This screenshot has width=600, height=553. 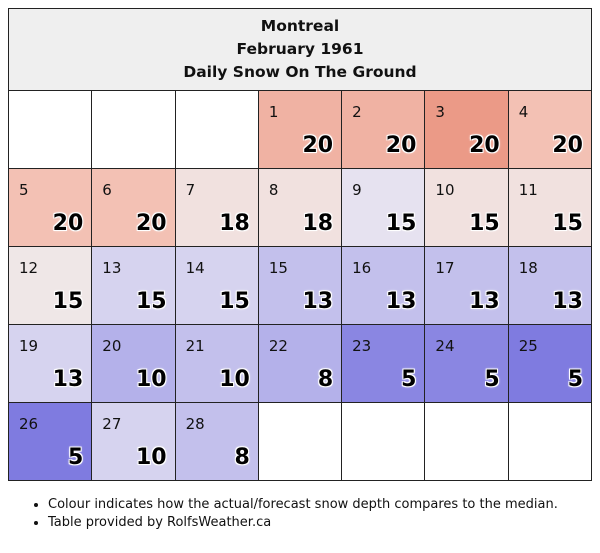 I want to click on day-cell: 16 13, so click(x=383, y=285).